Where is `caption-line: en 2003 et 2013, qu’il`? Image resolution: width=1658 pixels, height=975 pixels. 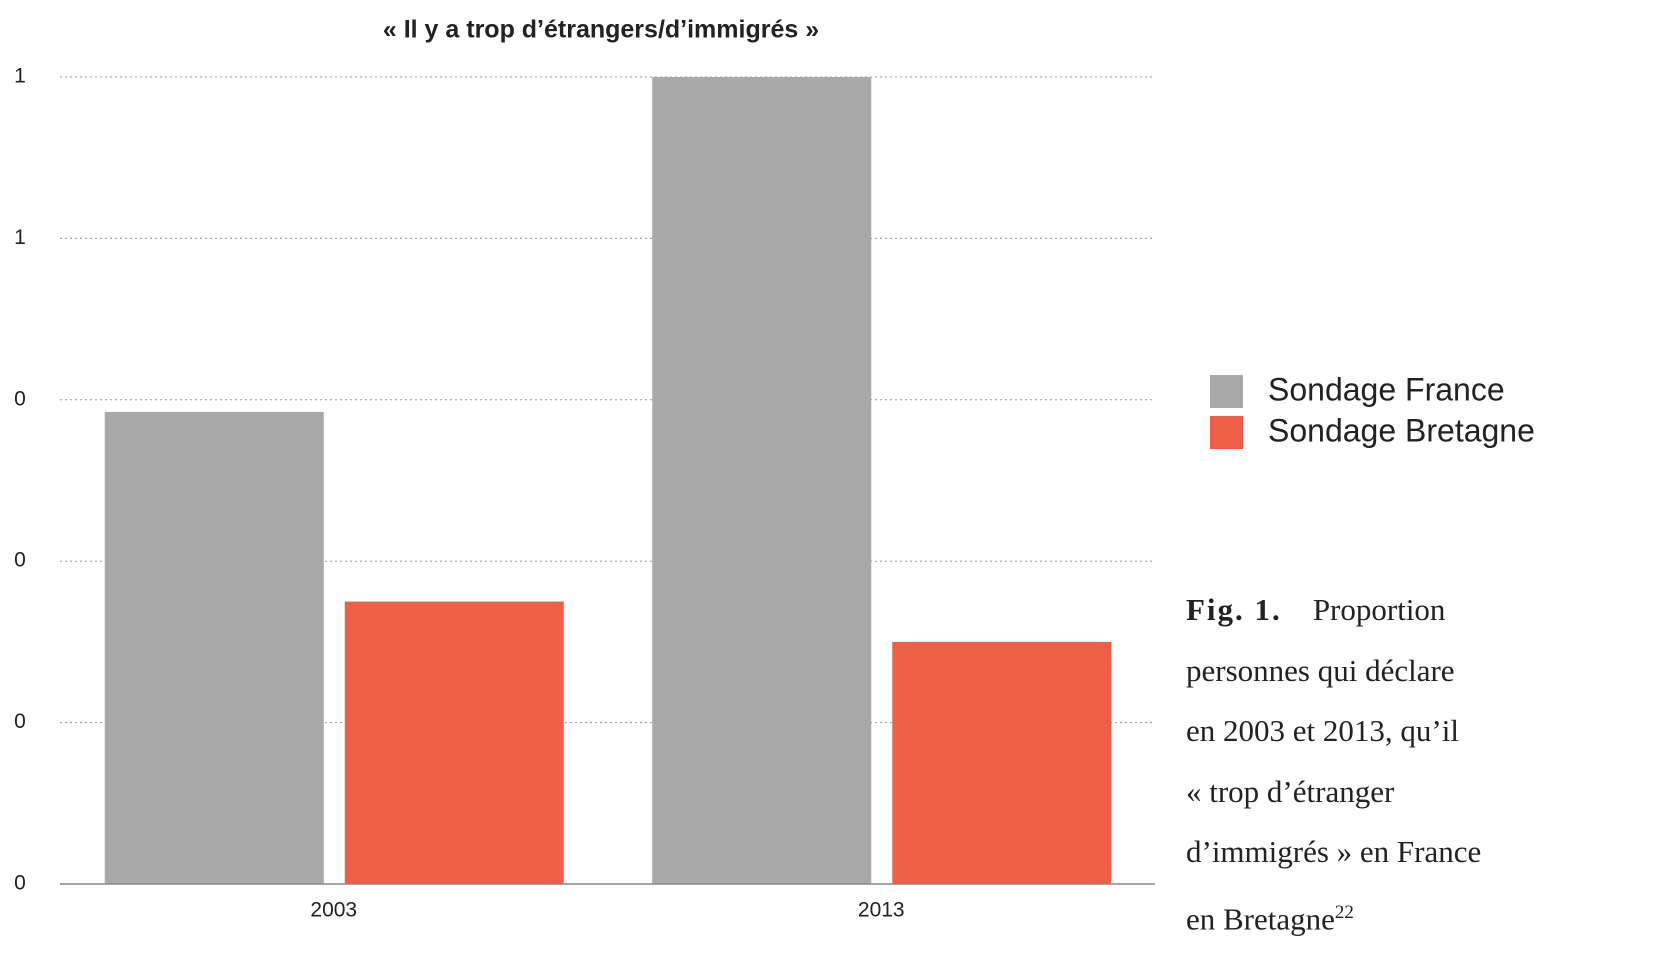
caption-line: en 2003 et 2013, qu’il is located at coordinates (1422, 731).